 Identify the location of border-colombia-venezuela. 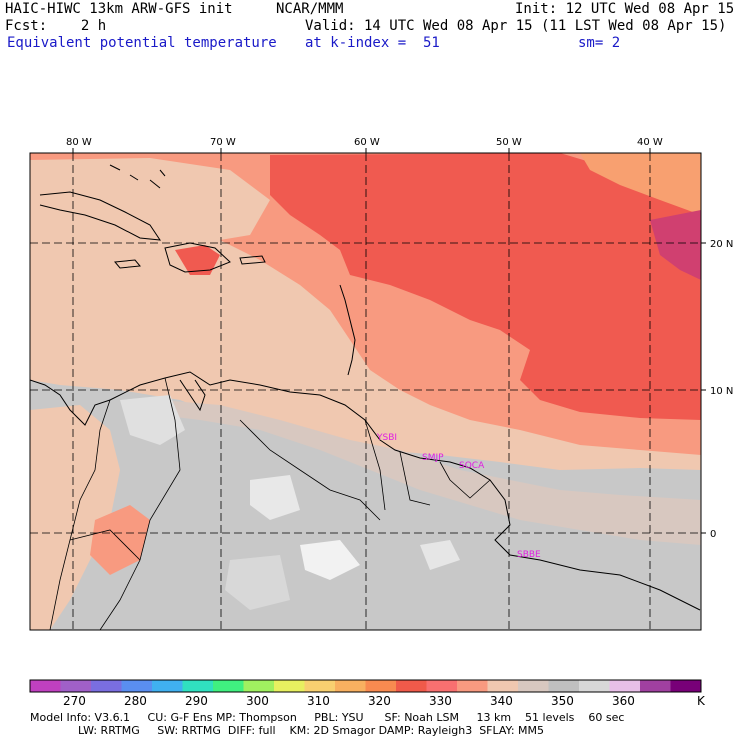
(140, 503).